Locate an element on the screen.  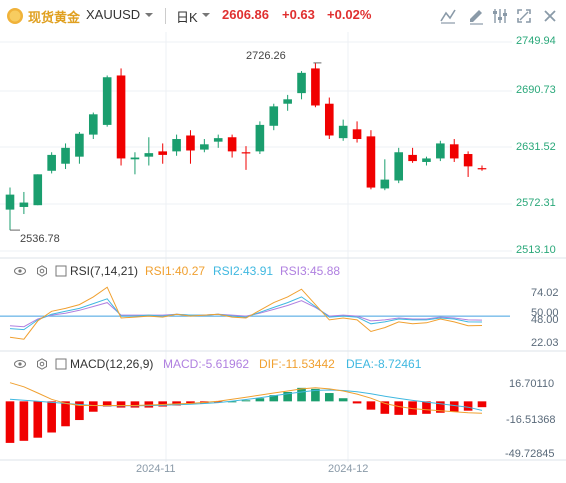
x-axis-label: 2024-11 is located at coordinates (156, 469).